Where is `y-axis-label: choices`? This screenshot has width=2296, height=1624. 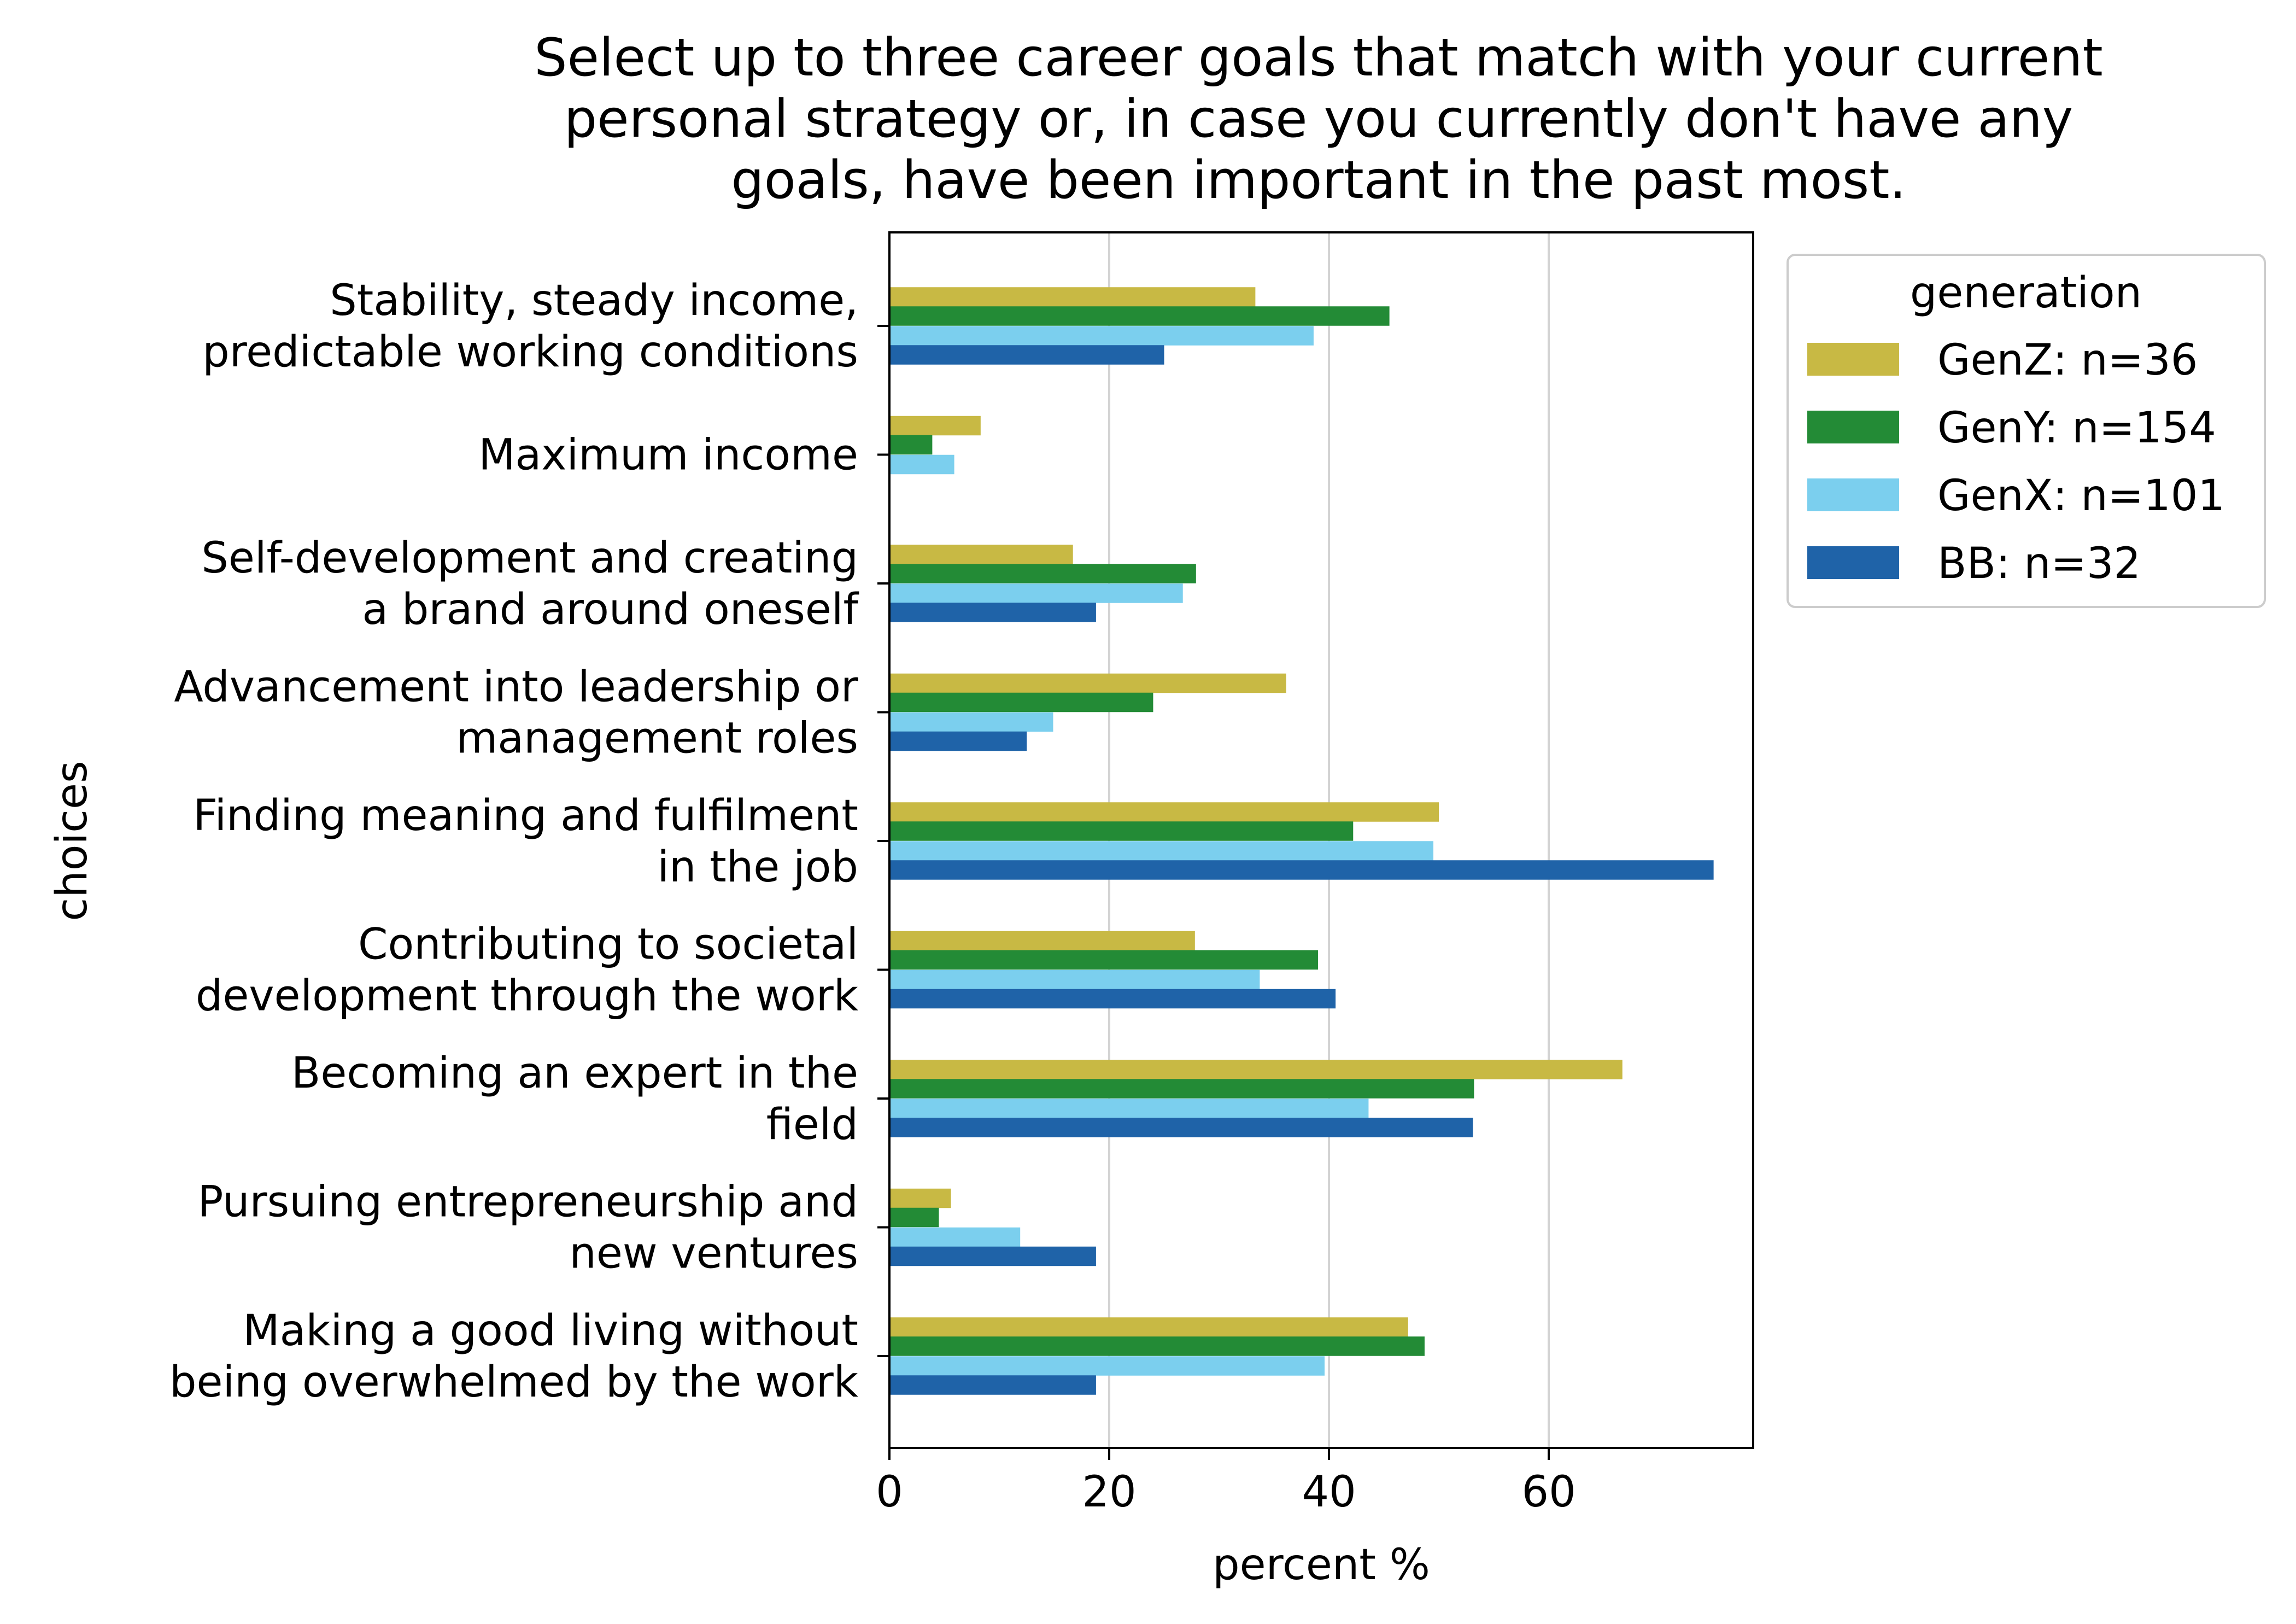
y-axis-label: choices is located at coordinates (72, 841).